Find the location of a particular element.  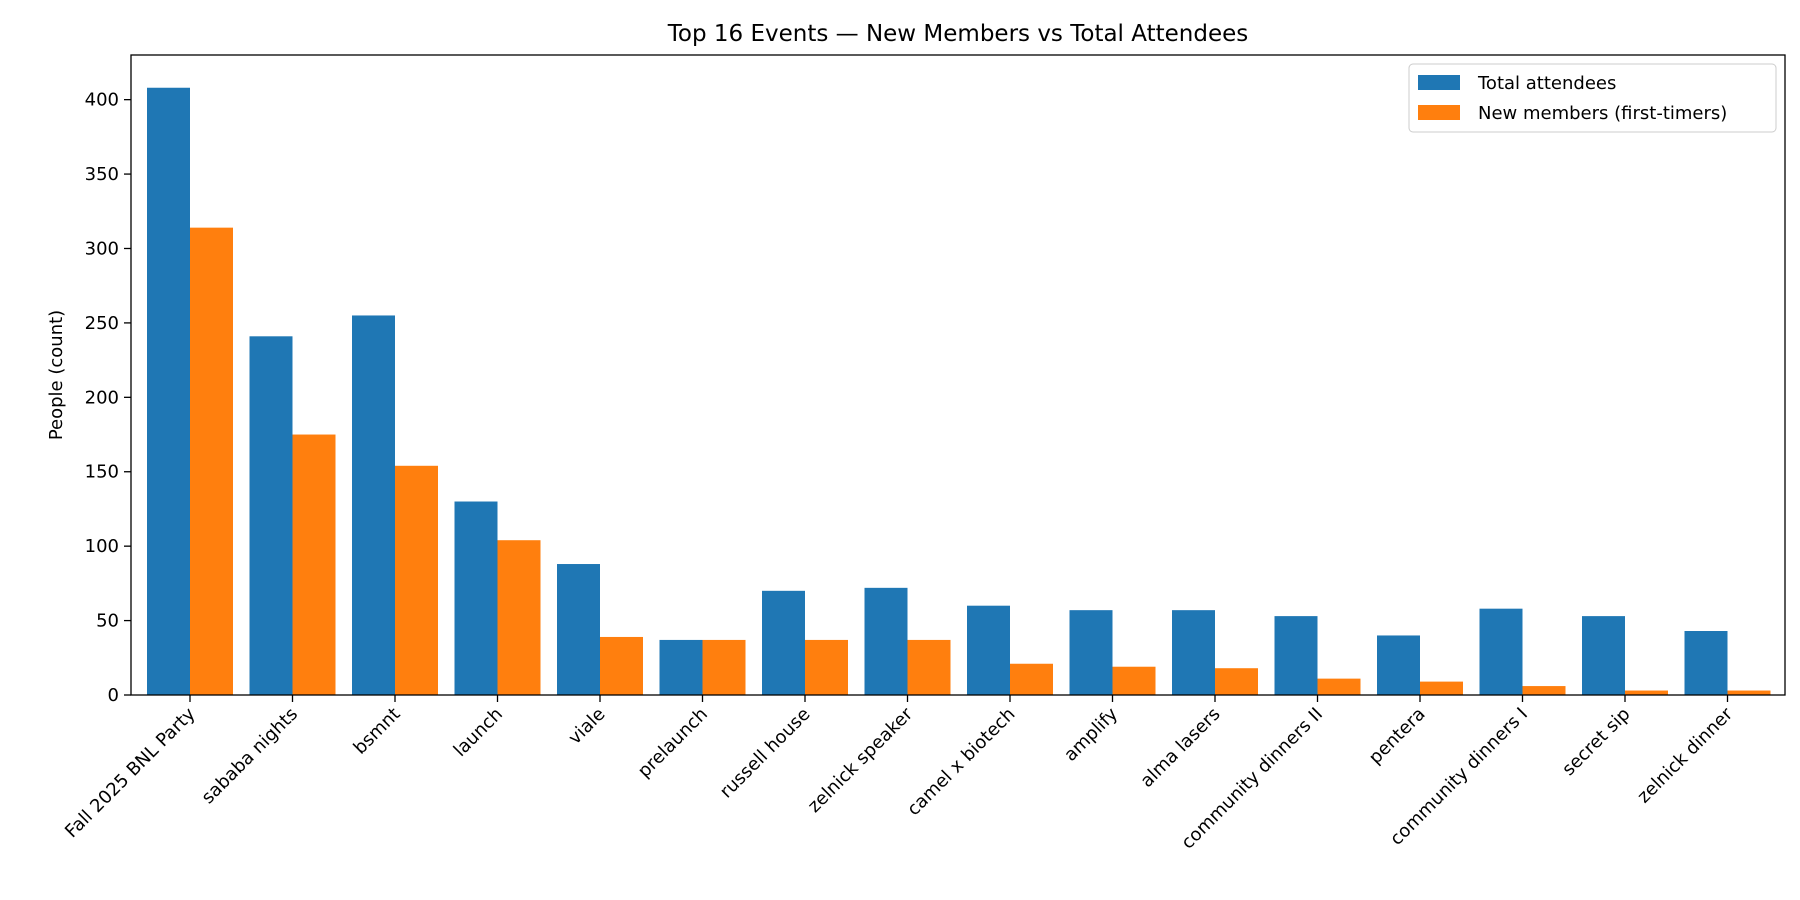

bar-total-attendees-launch is located at coordinates (476, 598).